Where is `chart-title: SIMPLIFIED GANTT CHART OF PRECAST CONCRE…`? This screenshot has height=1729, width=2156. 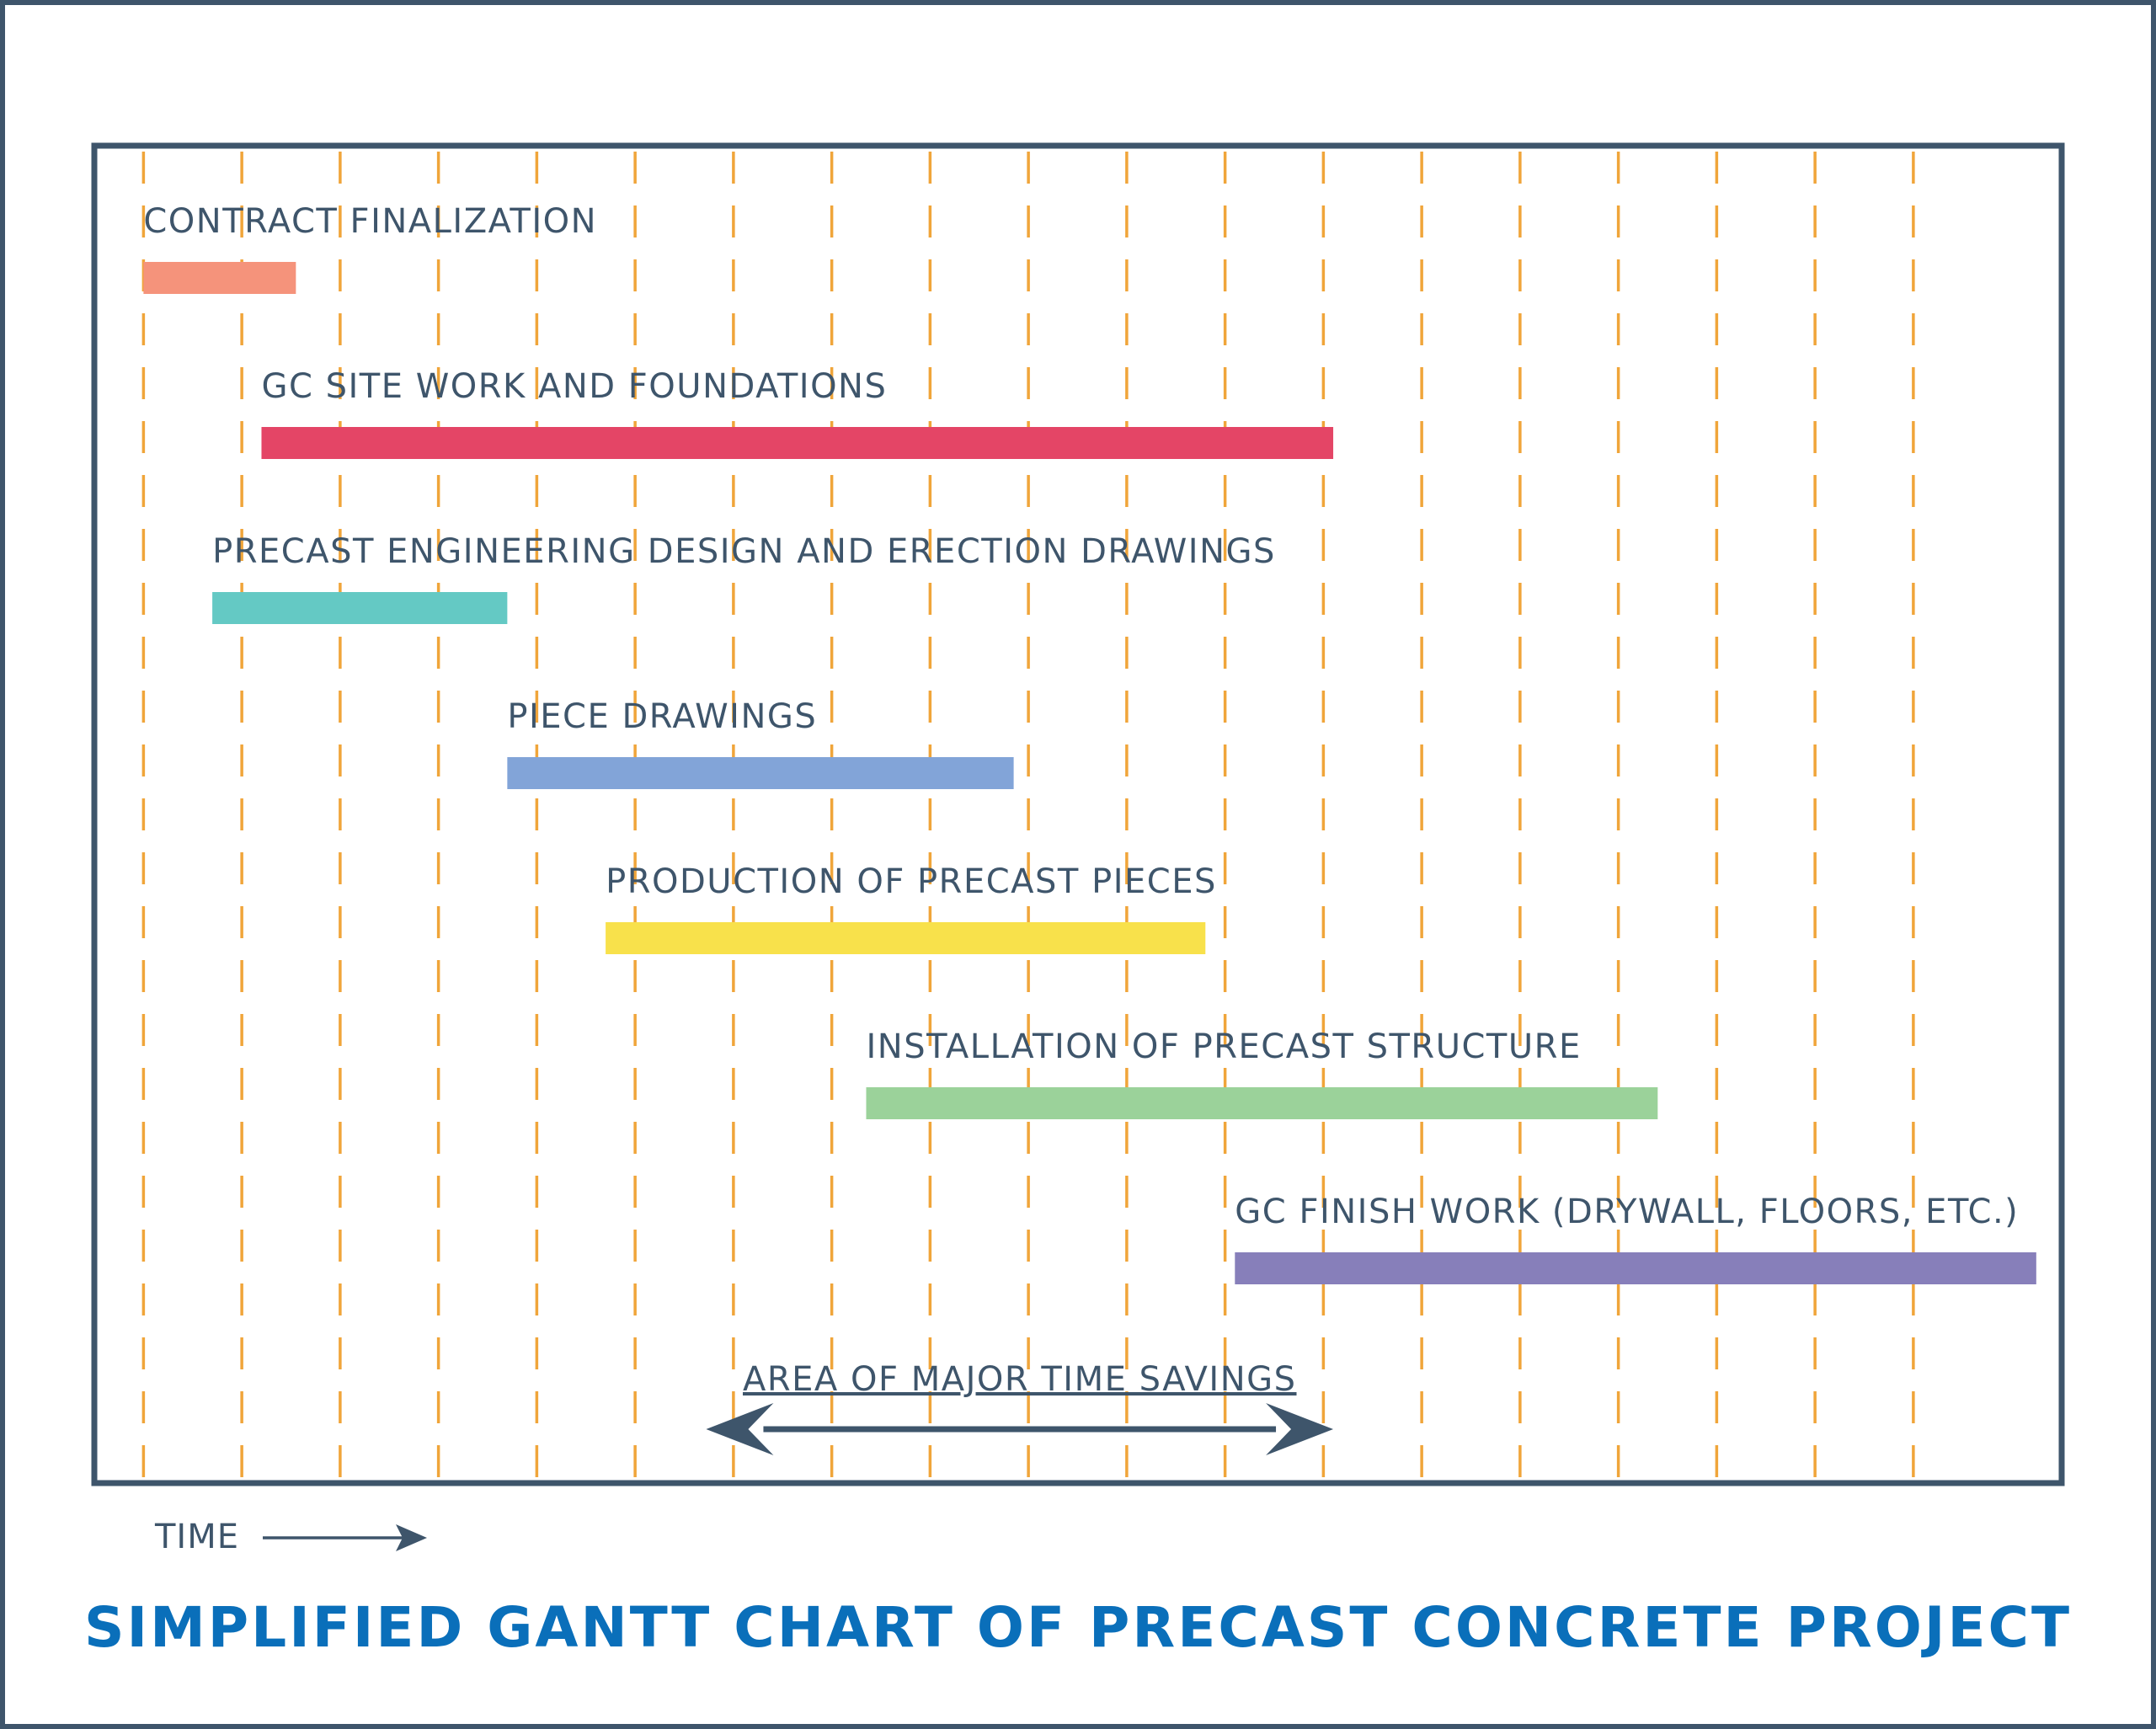
chart-title: SIMPLIFIED GANTT CHART OF PRECAST CONCRE… is located at coordinates (1078, 1627).